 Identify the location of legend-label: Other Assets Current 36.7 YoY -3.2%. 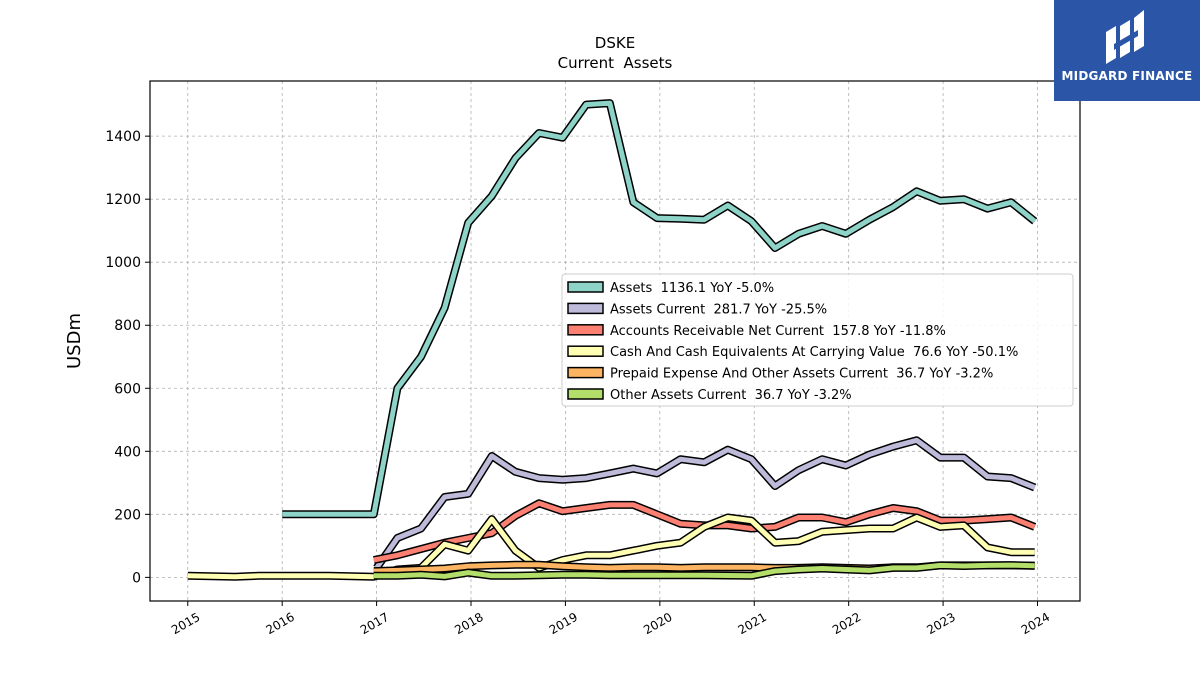
(731, 395).